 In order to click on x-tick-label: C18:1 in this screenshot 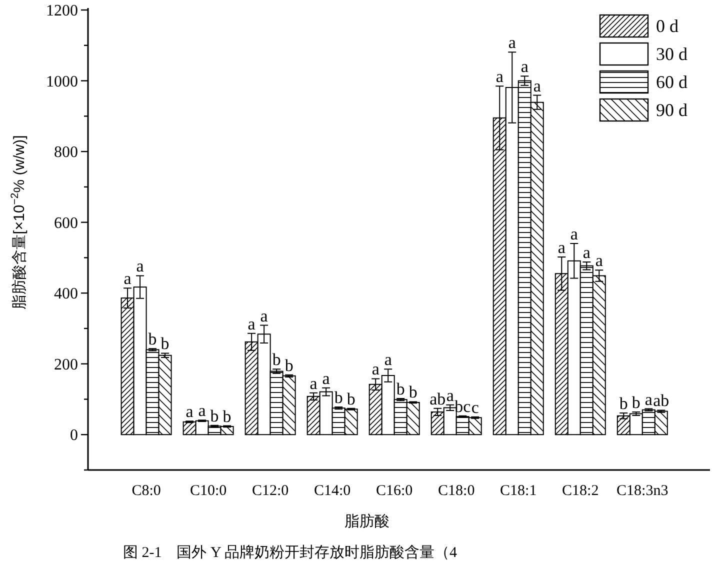, I will do `click(518, 491)`.